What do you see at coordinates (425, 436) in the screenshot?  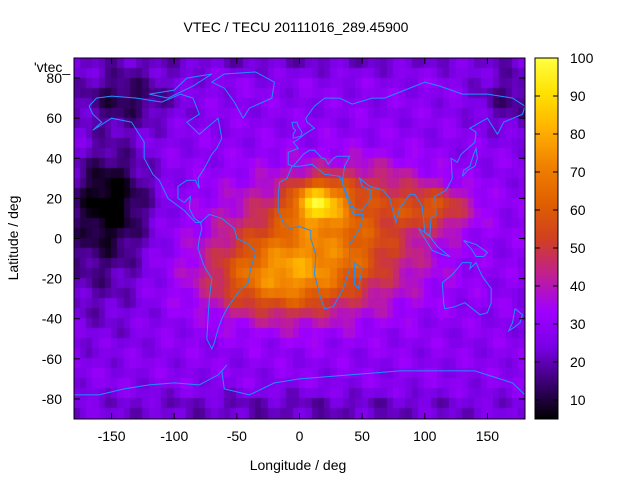 I see `x-tick-label: 100` at bounding box center [425, 436].